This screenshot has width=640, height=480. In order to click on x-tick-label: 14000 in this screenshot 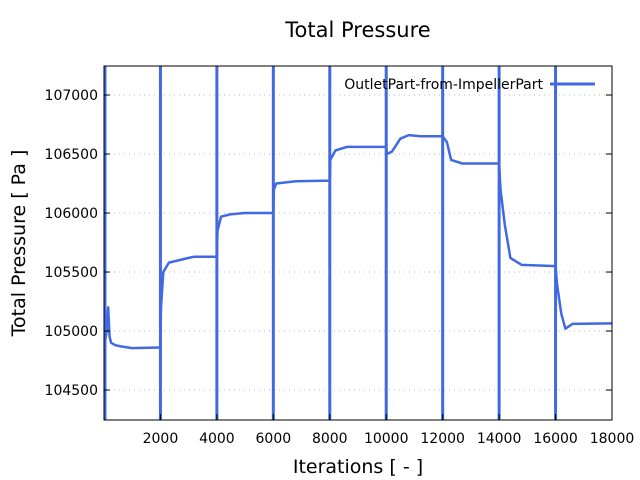, I will do `click(499, 439)`.